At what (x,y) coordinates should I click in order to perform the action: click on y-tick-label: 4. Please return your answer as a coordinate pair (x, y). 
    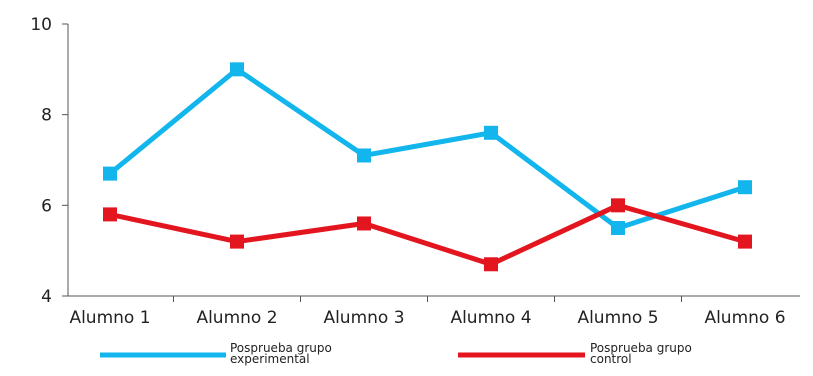
    Looking at the image, I should click on (46, 297).